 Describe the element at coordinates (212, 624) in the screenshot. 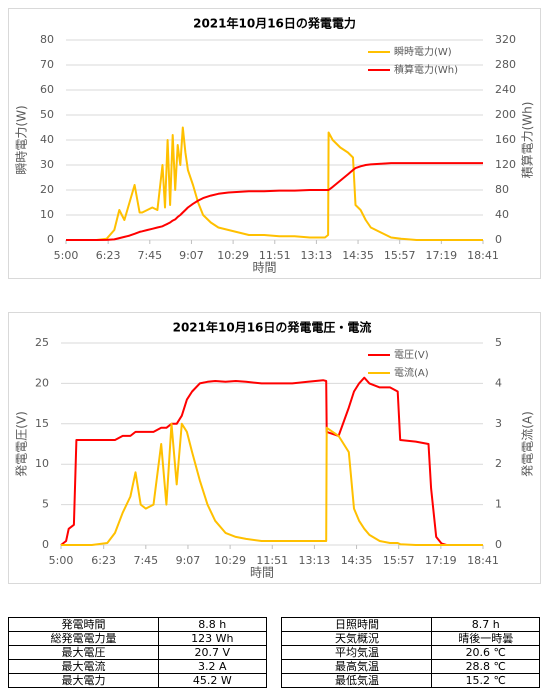

I see `table-value: 8.8 h` at that location.